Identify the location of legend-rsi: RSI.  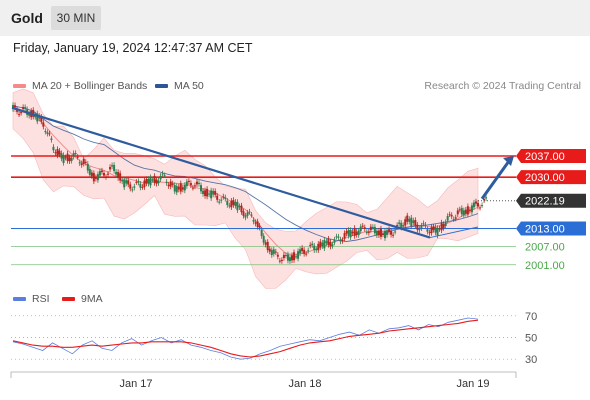
(31, 299).